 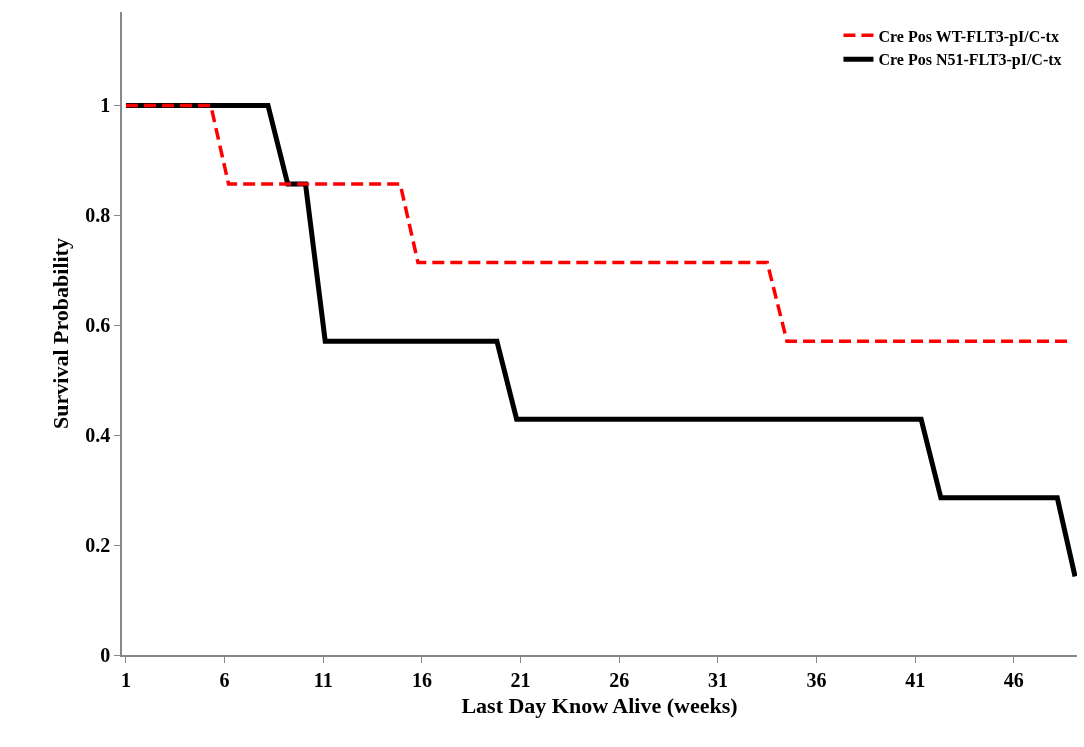 What do you see at coordinates (915, 679) in the screenshot?
I see `x-tick-label: 41` at bounding box center [915, 679].